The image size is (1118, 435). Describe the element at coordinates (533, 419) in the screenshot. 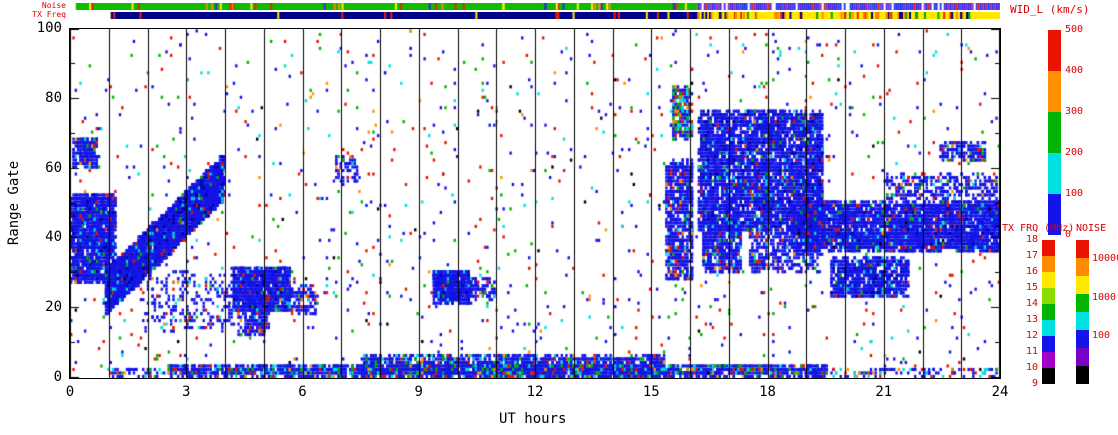

I see `x-axis-title: UT hours` at that location.